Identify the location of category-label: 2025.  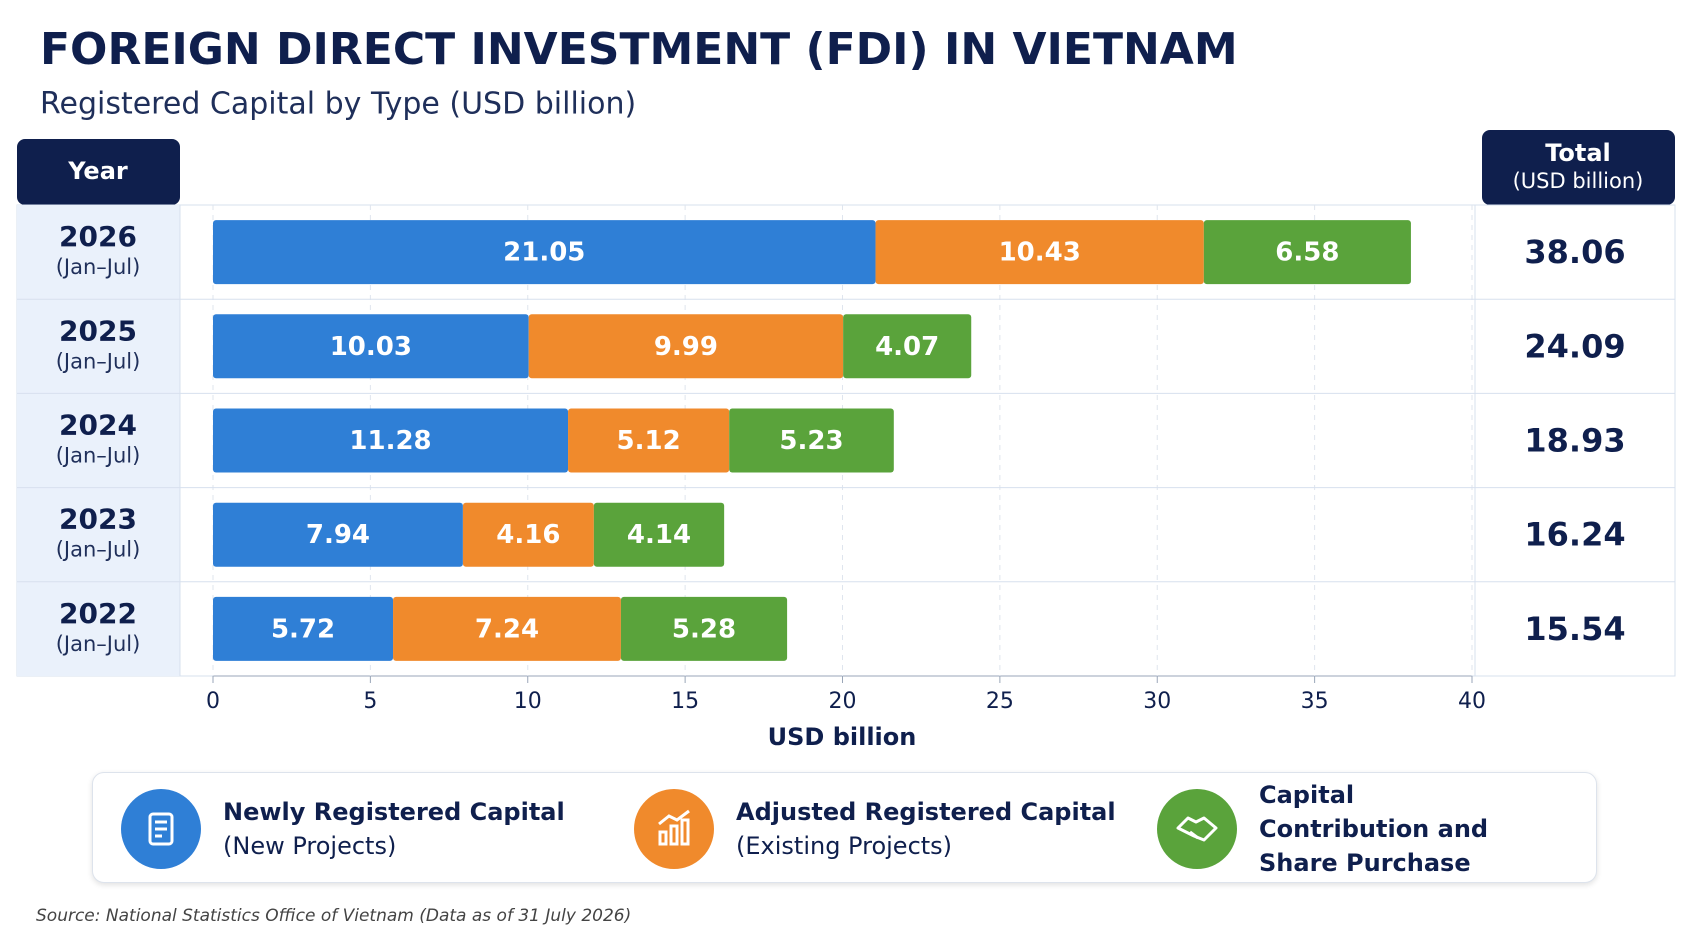
(98, 330).